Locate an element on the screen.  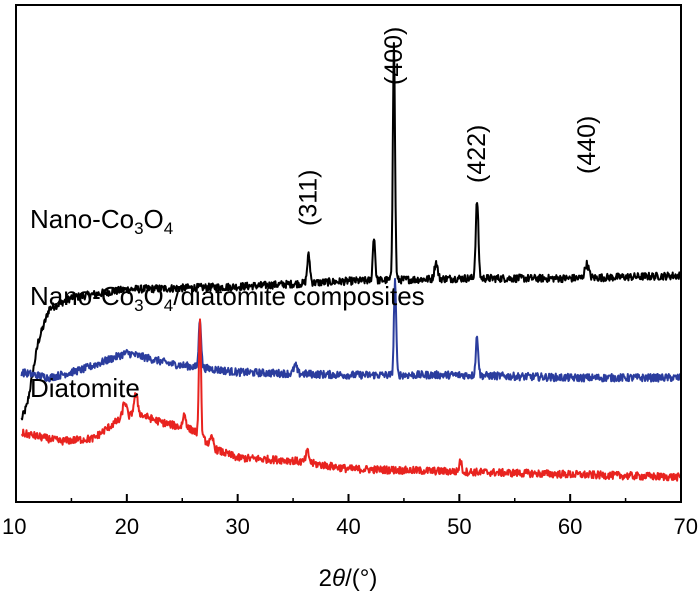
x-tick-label: 30 is located at coordinates (237, 526).